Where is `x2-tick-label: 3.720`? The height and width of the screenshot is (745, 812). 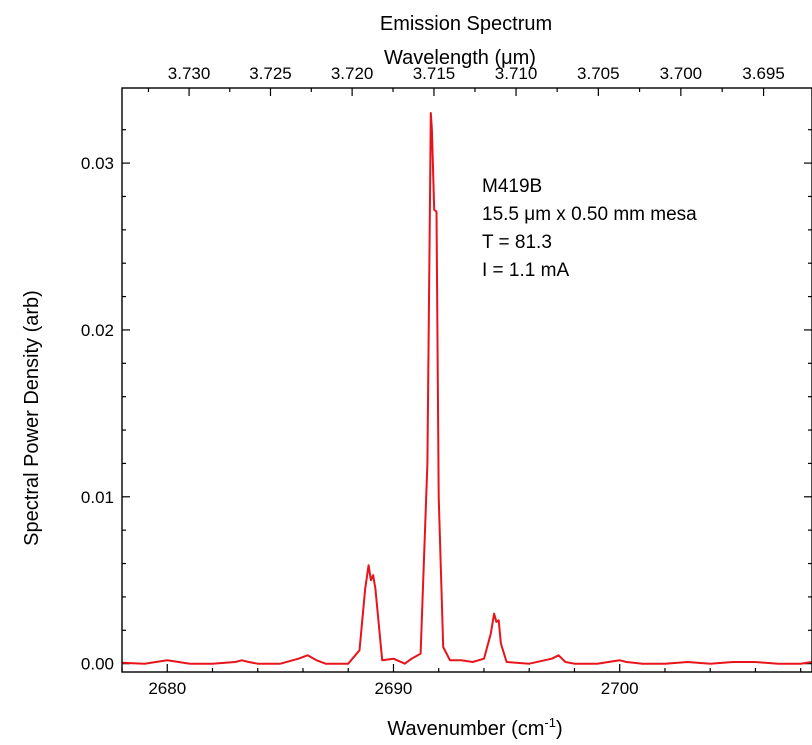
x2-tick-label: 3.720 is located at coordinates (352, 73).